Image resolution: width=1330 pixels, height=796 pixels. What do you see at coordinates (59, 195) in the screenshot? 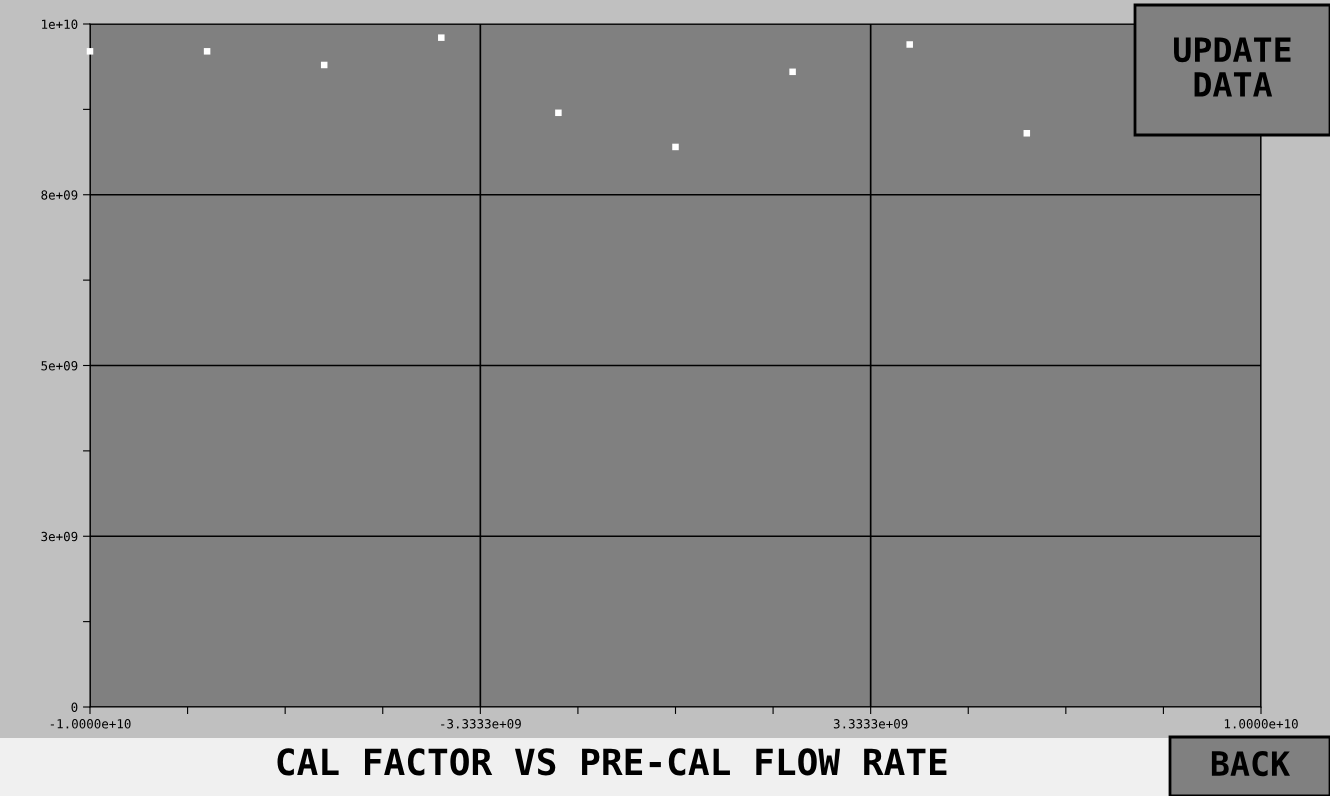
I see `y-tick-label: 8e+09` at bounding box center [59, 195].